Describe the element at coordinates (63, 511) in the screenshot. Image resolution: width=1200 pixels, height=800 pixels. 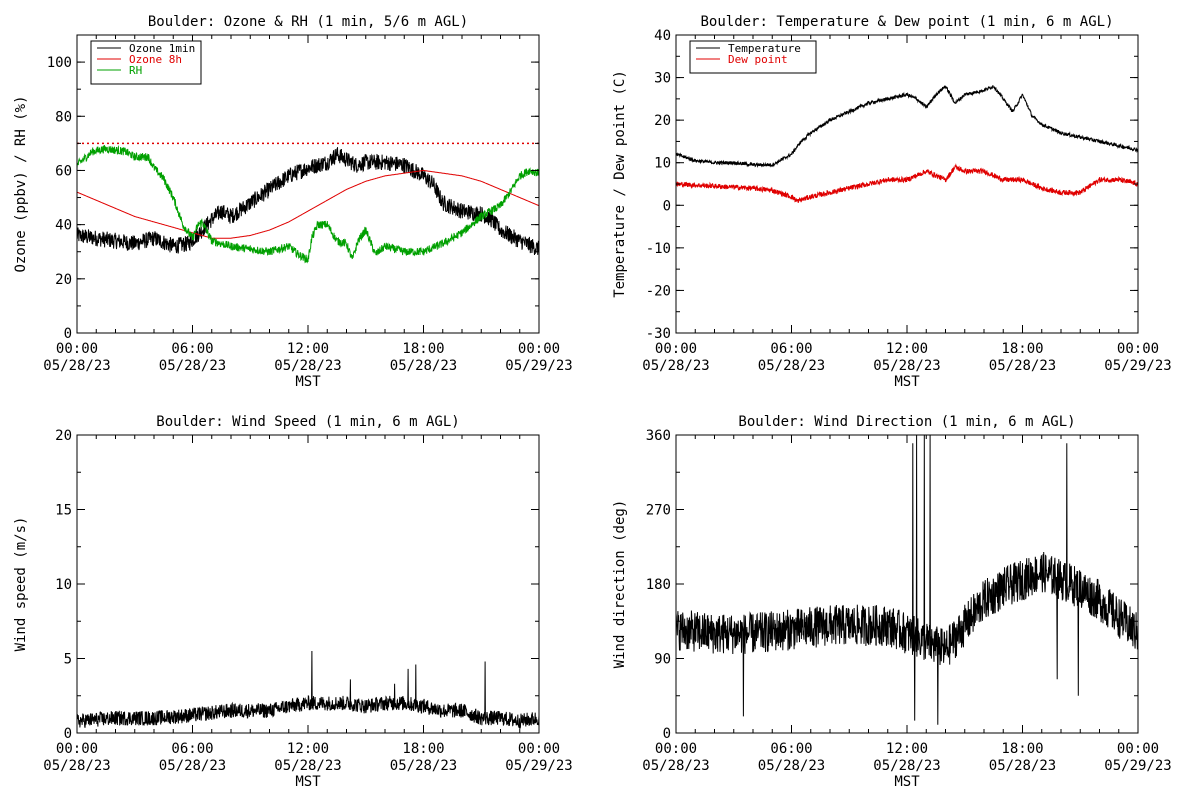
I see `y-tick-label: 15` at that location.